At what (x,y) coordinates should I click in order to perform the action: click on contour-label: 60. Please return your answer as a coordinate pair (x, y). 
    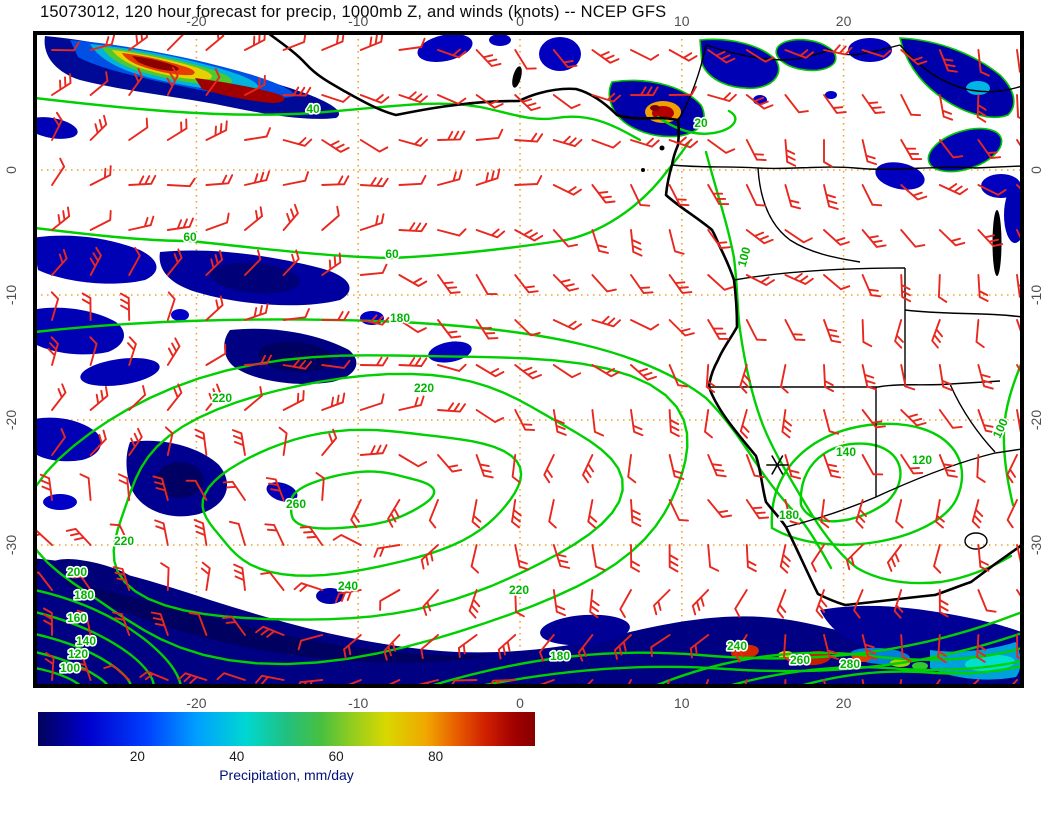
    Looking at the image, I should click on (392, 254).